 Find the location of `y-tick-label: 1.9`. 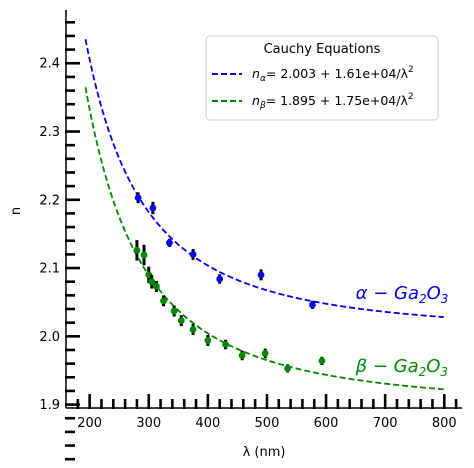

y-tick-label: 1.9 is located at coordinates (49, 405).